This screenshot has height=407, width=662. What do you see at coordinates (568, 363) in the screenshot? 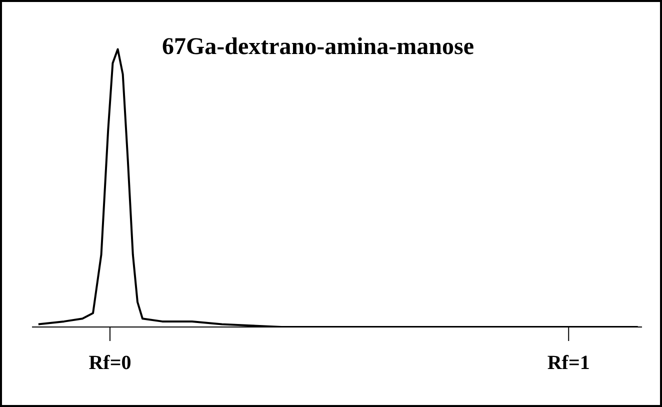
I see `x-tick-label: Rf=1` at bounding box center [568, 363].